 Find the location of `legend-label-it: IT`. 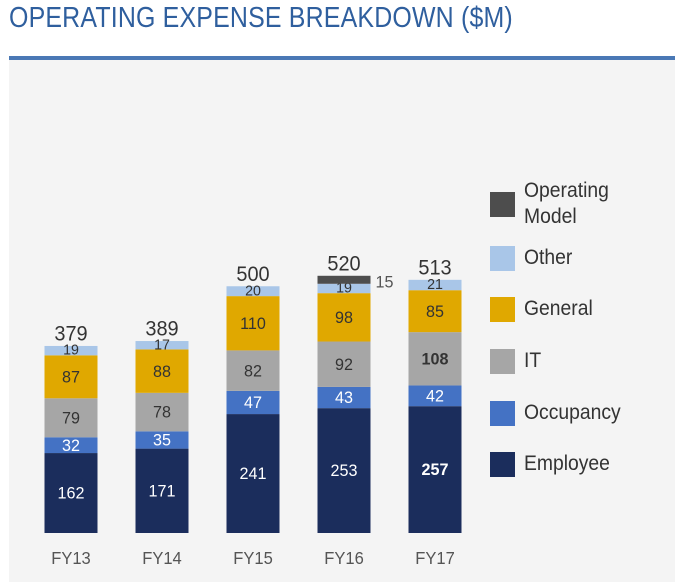

legend-label-it: IT is located at coordinates (533, 360).